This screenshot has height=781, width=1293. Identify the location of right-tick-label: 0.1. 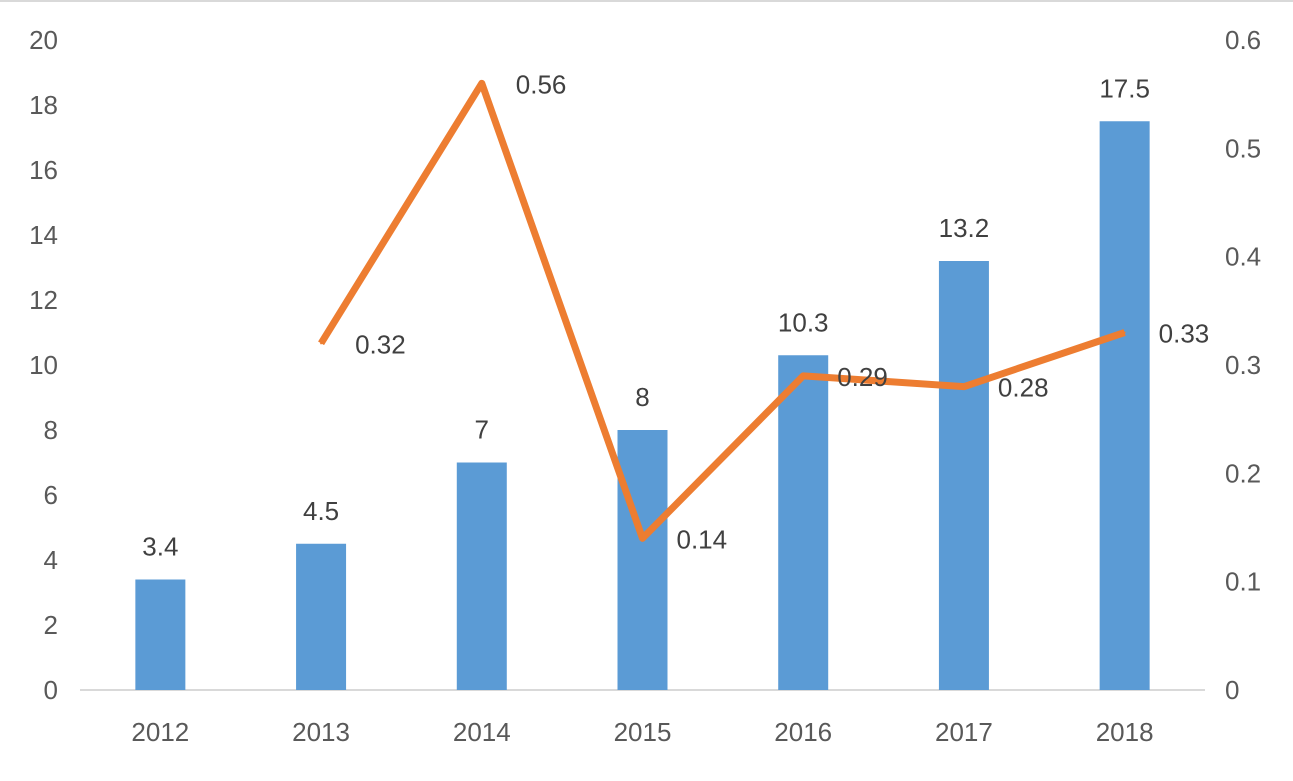
(1243, 582).